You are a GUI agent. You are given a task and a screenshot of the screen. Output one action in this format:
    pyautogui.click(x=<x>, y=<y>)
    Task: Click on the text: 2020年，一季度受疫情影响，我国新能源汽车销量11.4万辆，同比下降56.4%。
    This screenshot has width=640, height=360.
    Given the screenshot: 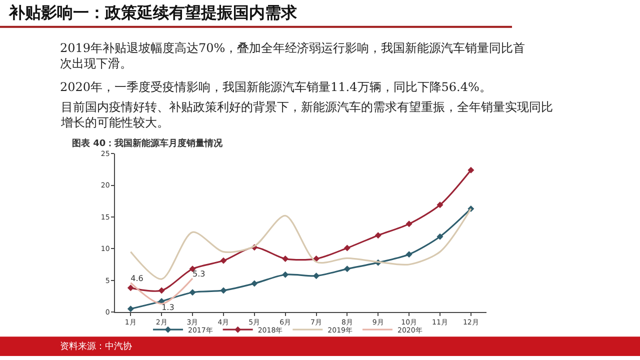 What is the action you would take?
    pyautogui.click(x=276, y=87)
    